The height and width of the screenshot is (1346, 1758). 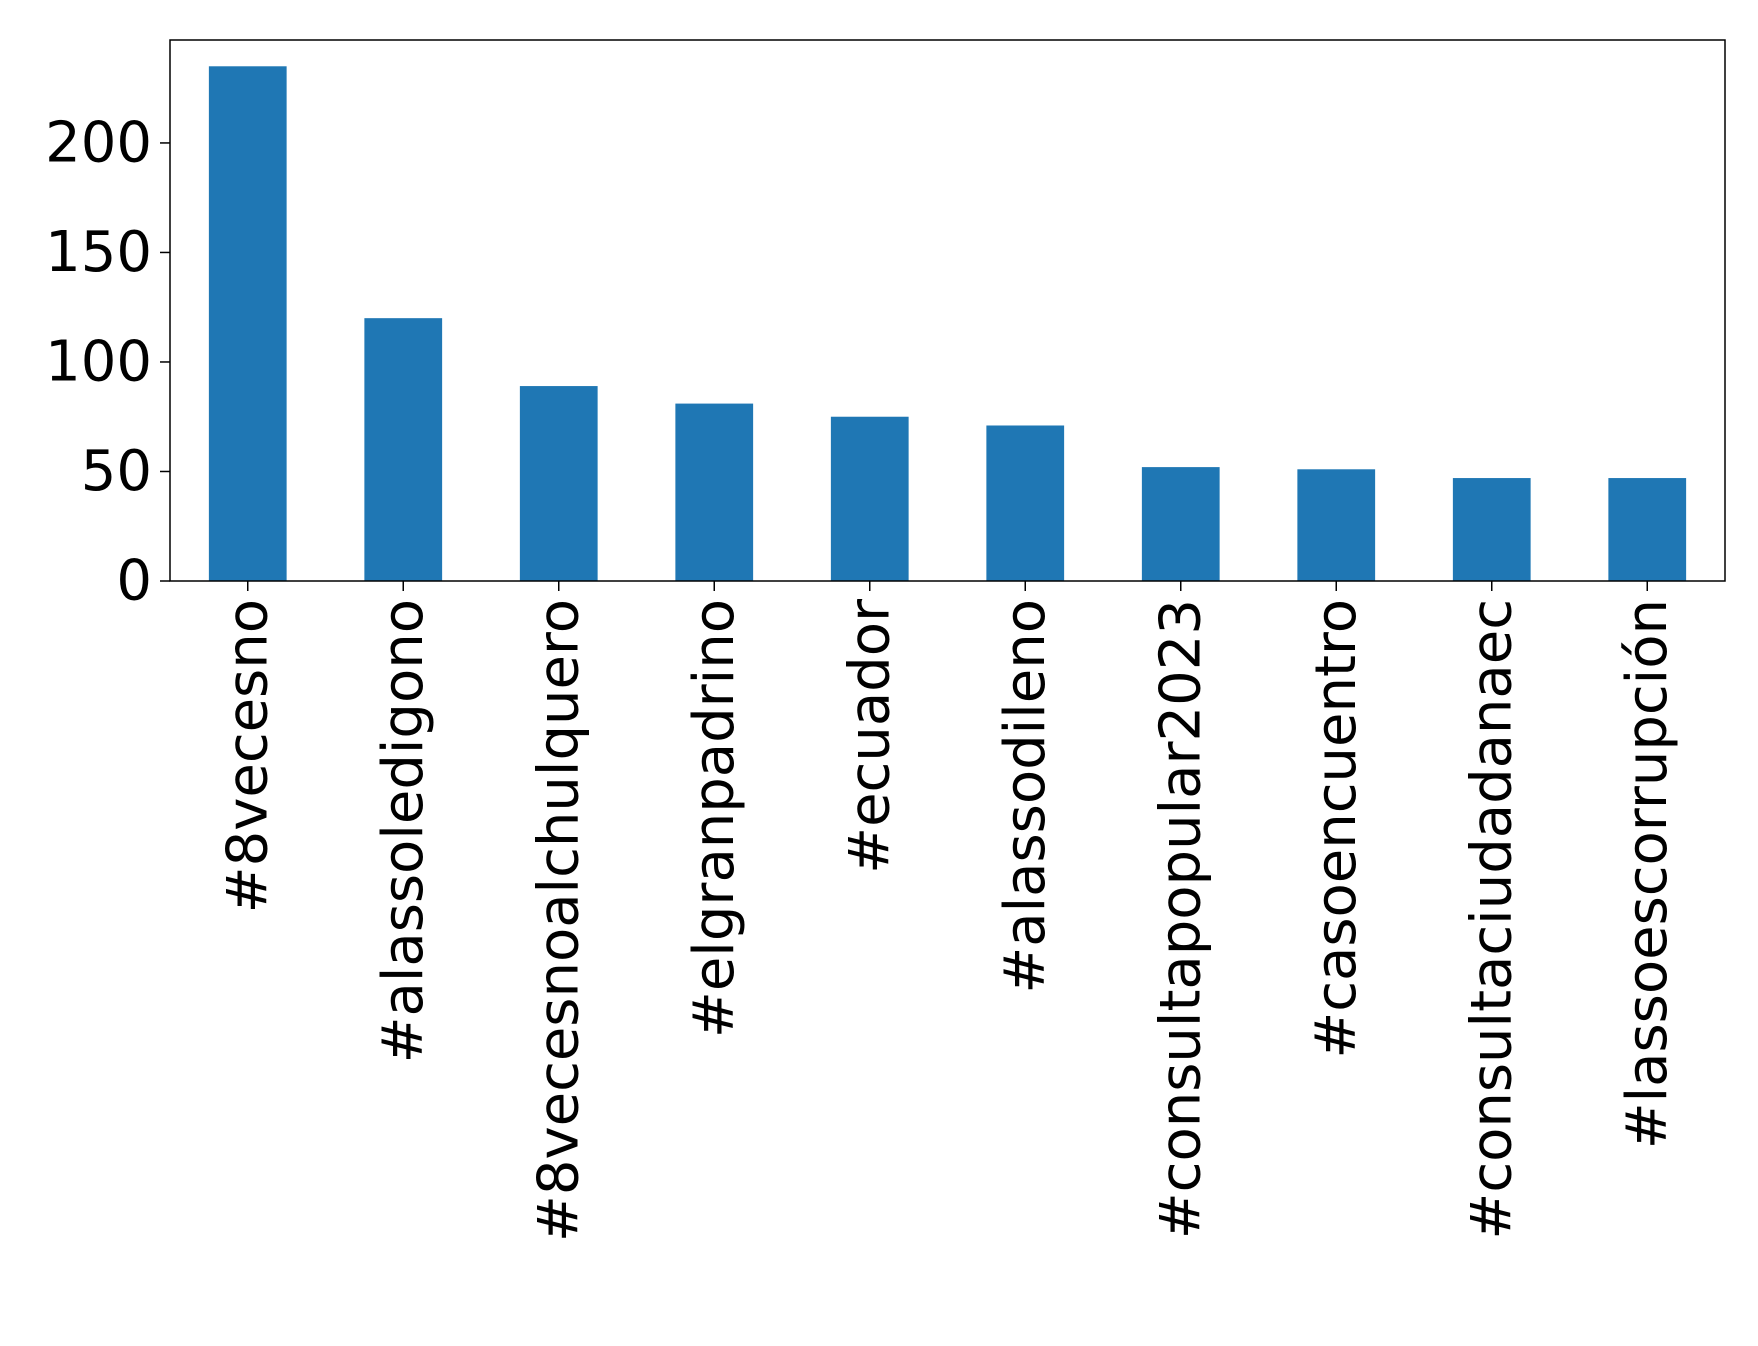 What do you see at coordinates (1025, 796) in the screenshot?
I see `x-tick-label: #alassodileno` at bounding box center [1025, 796].